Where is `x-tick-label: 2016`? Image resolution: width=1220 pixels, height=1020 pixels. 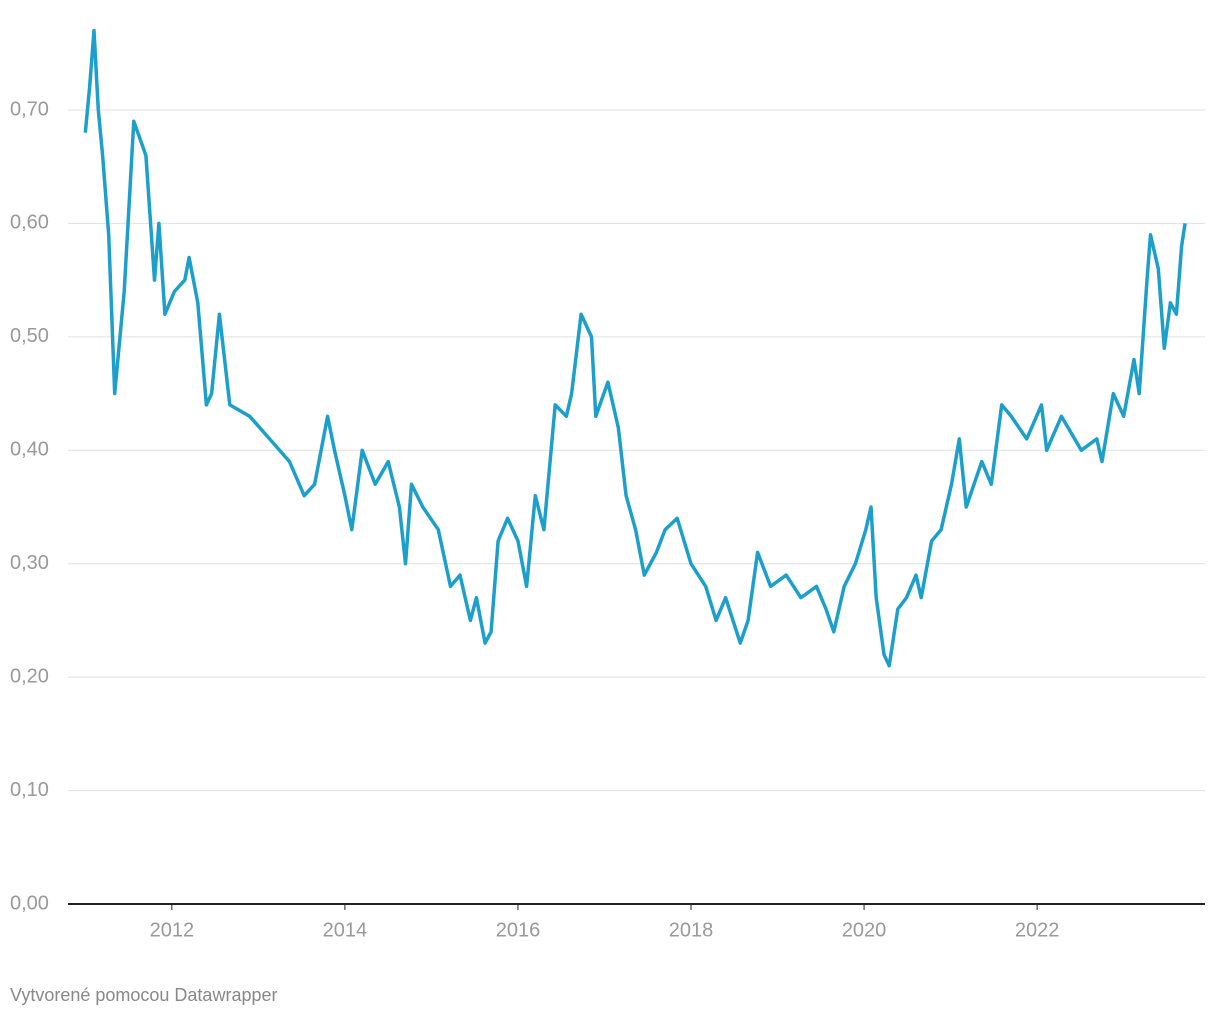
x-tick-label: 2016 is located at coordinates (518, 930).